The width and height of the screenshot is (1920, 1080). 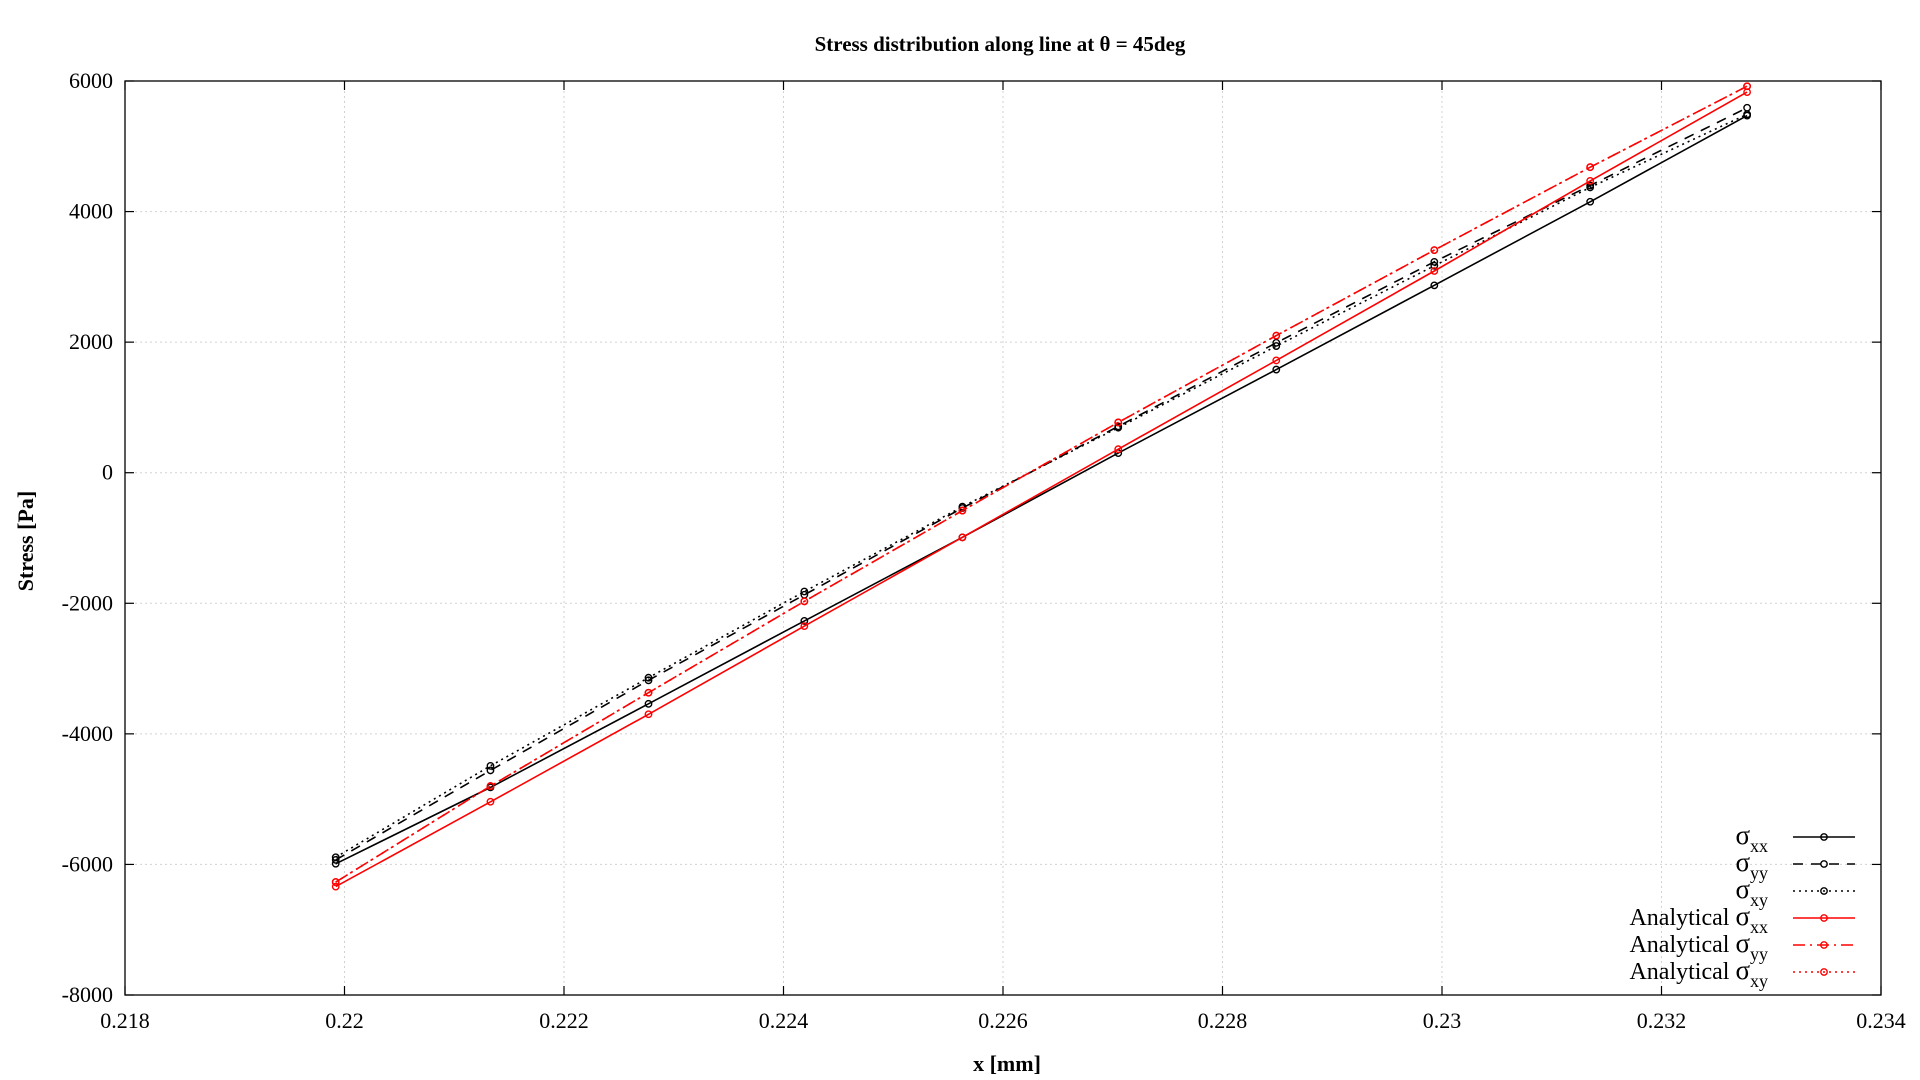 What do you see at coordinates (1003, 1020) in the screenshot?
I see `x-tick-label: 0.226` at bounding box center [1003, 1020].